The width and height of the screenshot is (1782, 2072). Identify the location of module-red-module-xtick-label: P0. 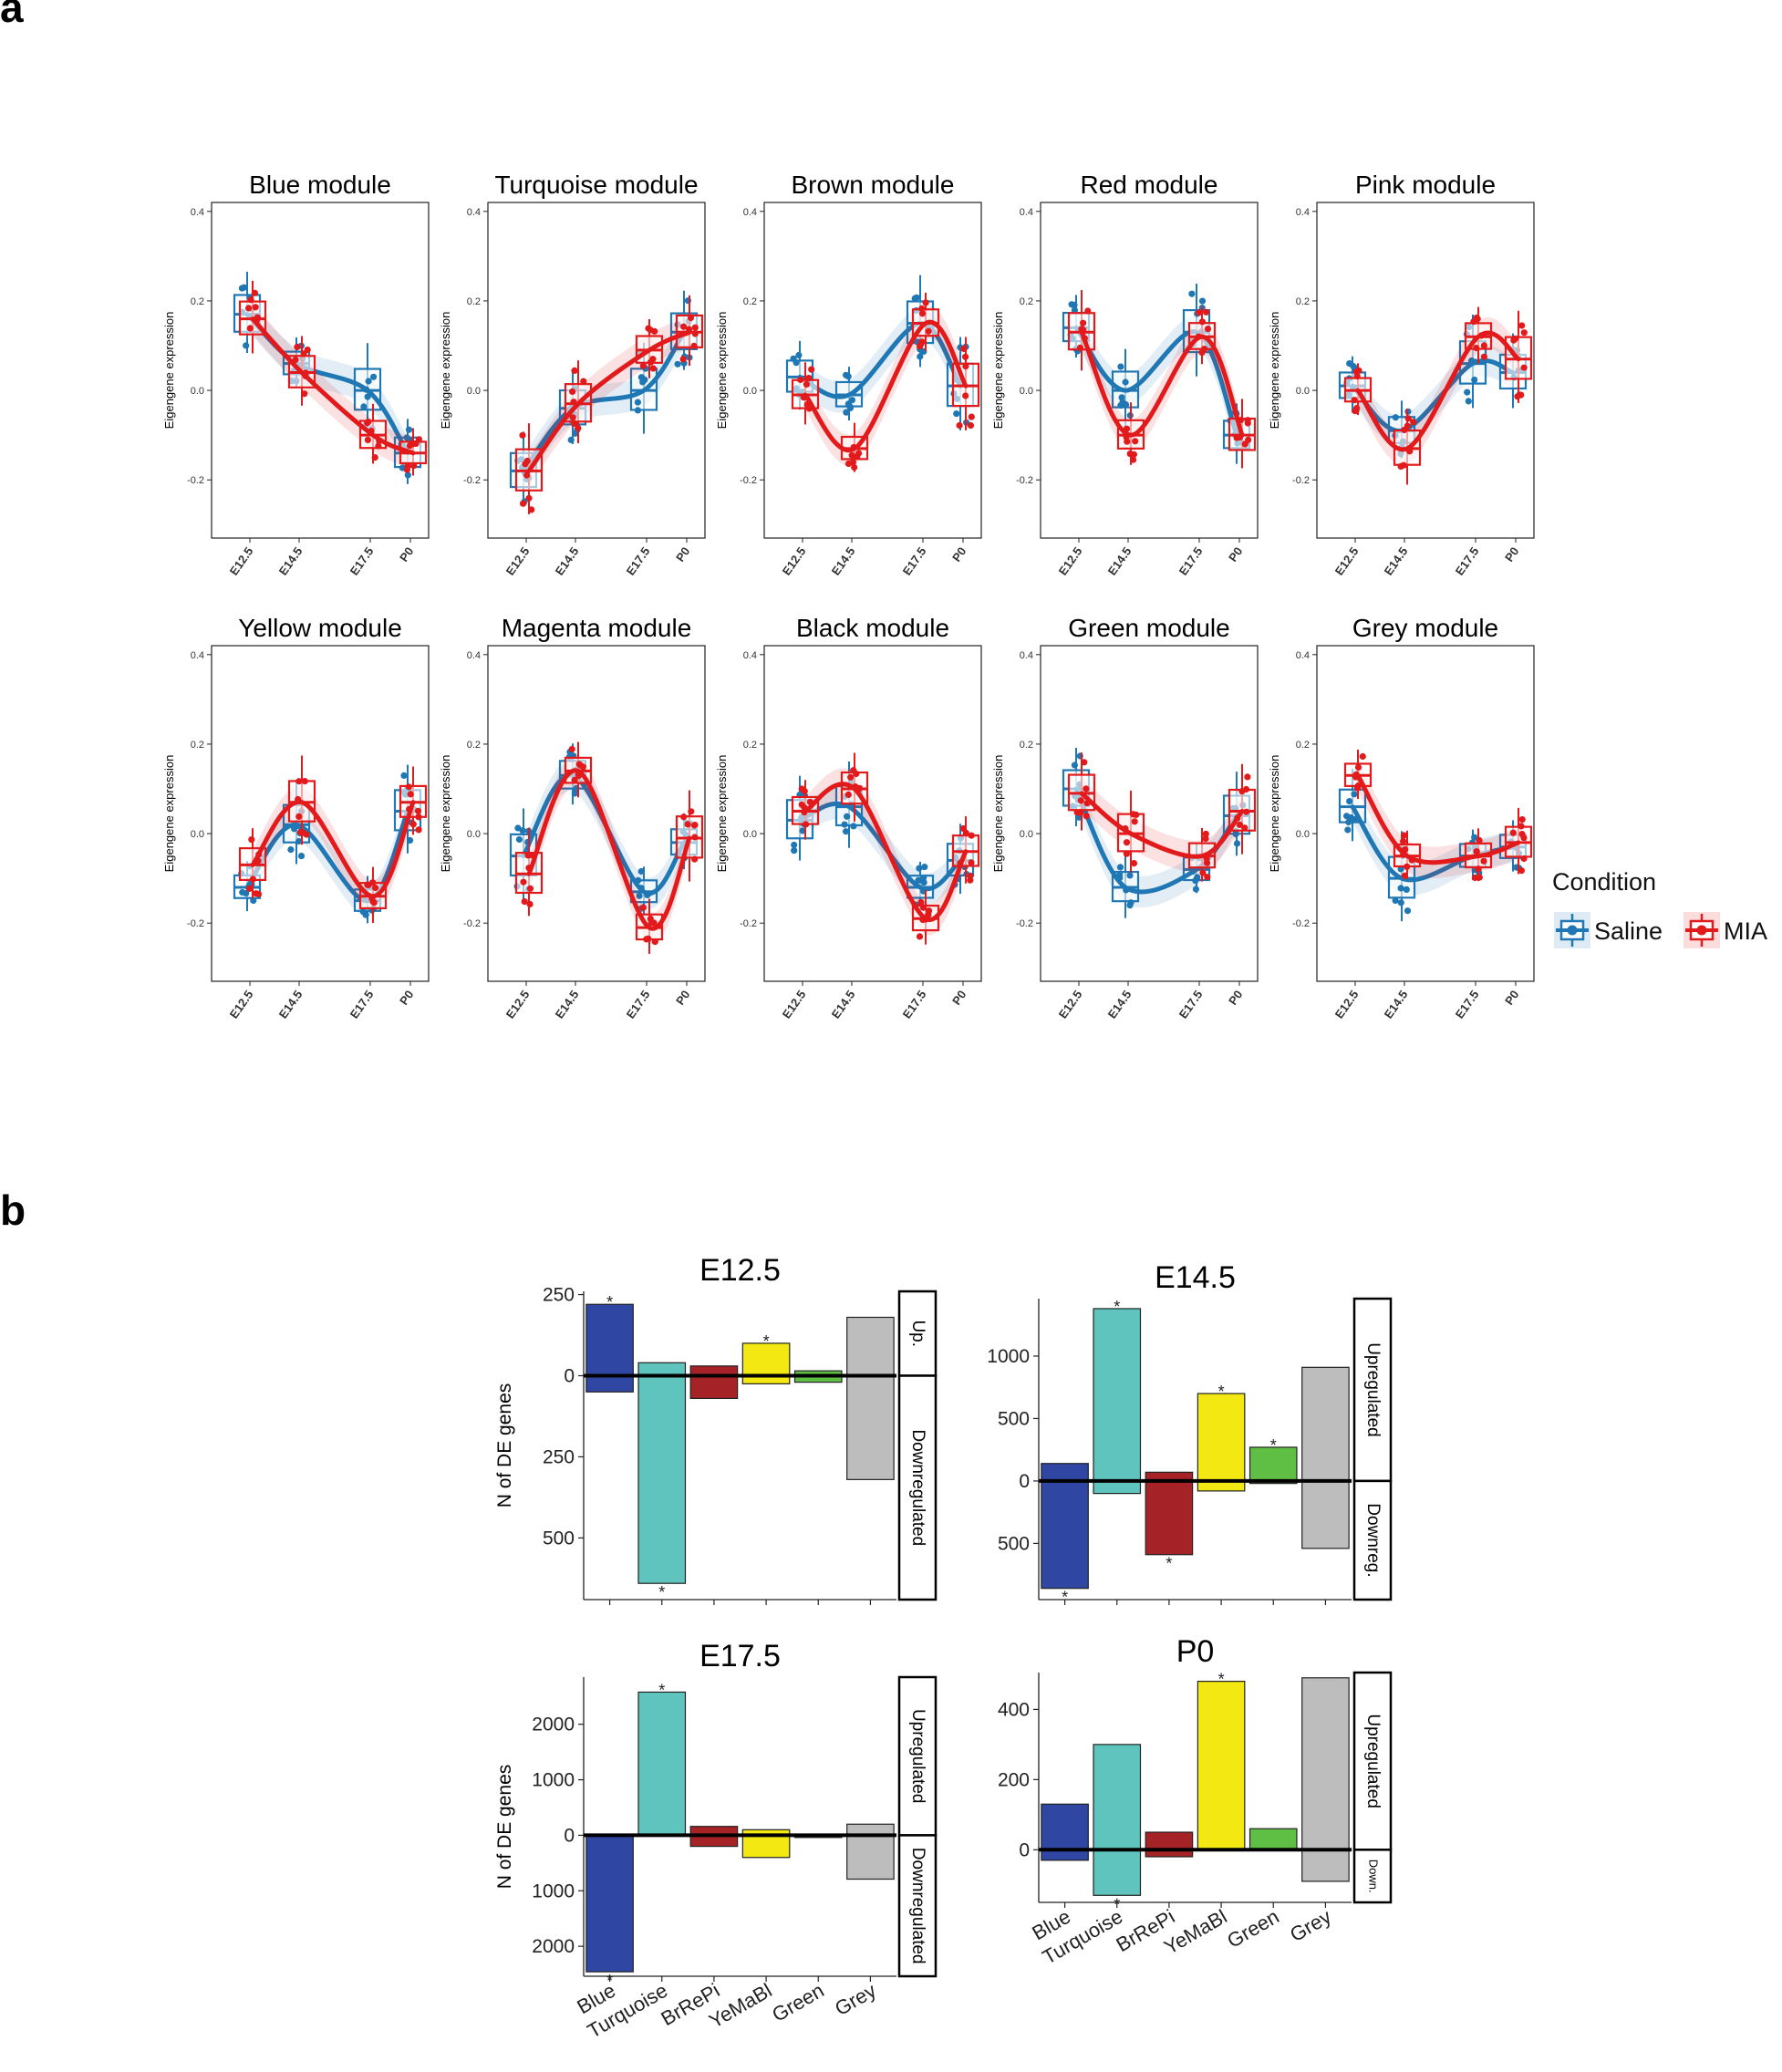
(1235, 554).